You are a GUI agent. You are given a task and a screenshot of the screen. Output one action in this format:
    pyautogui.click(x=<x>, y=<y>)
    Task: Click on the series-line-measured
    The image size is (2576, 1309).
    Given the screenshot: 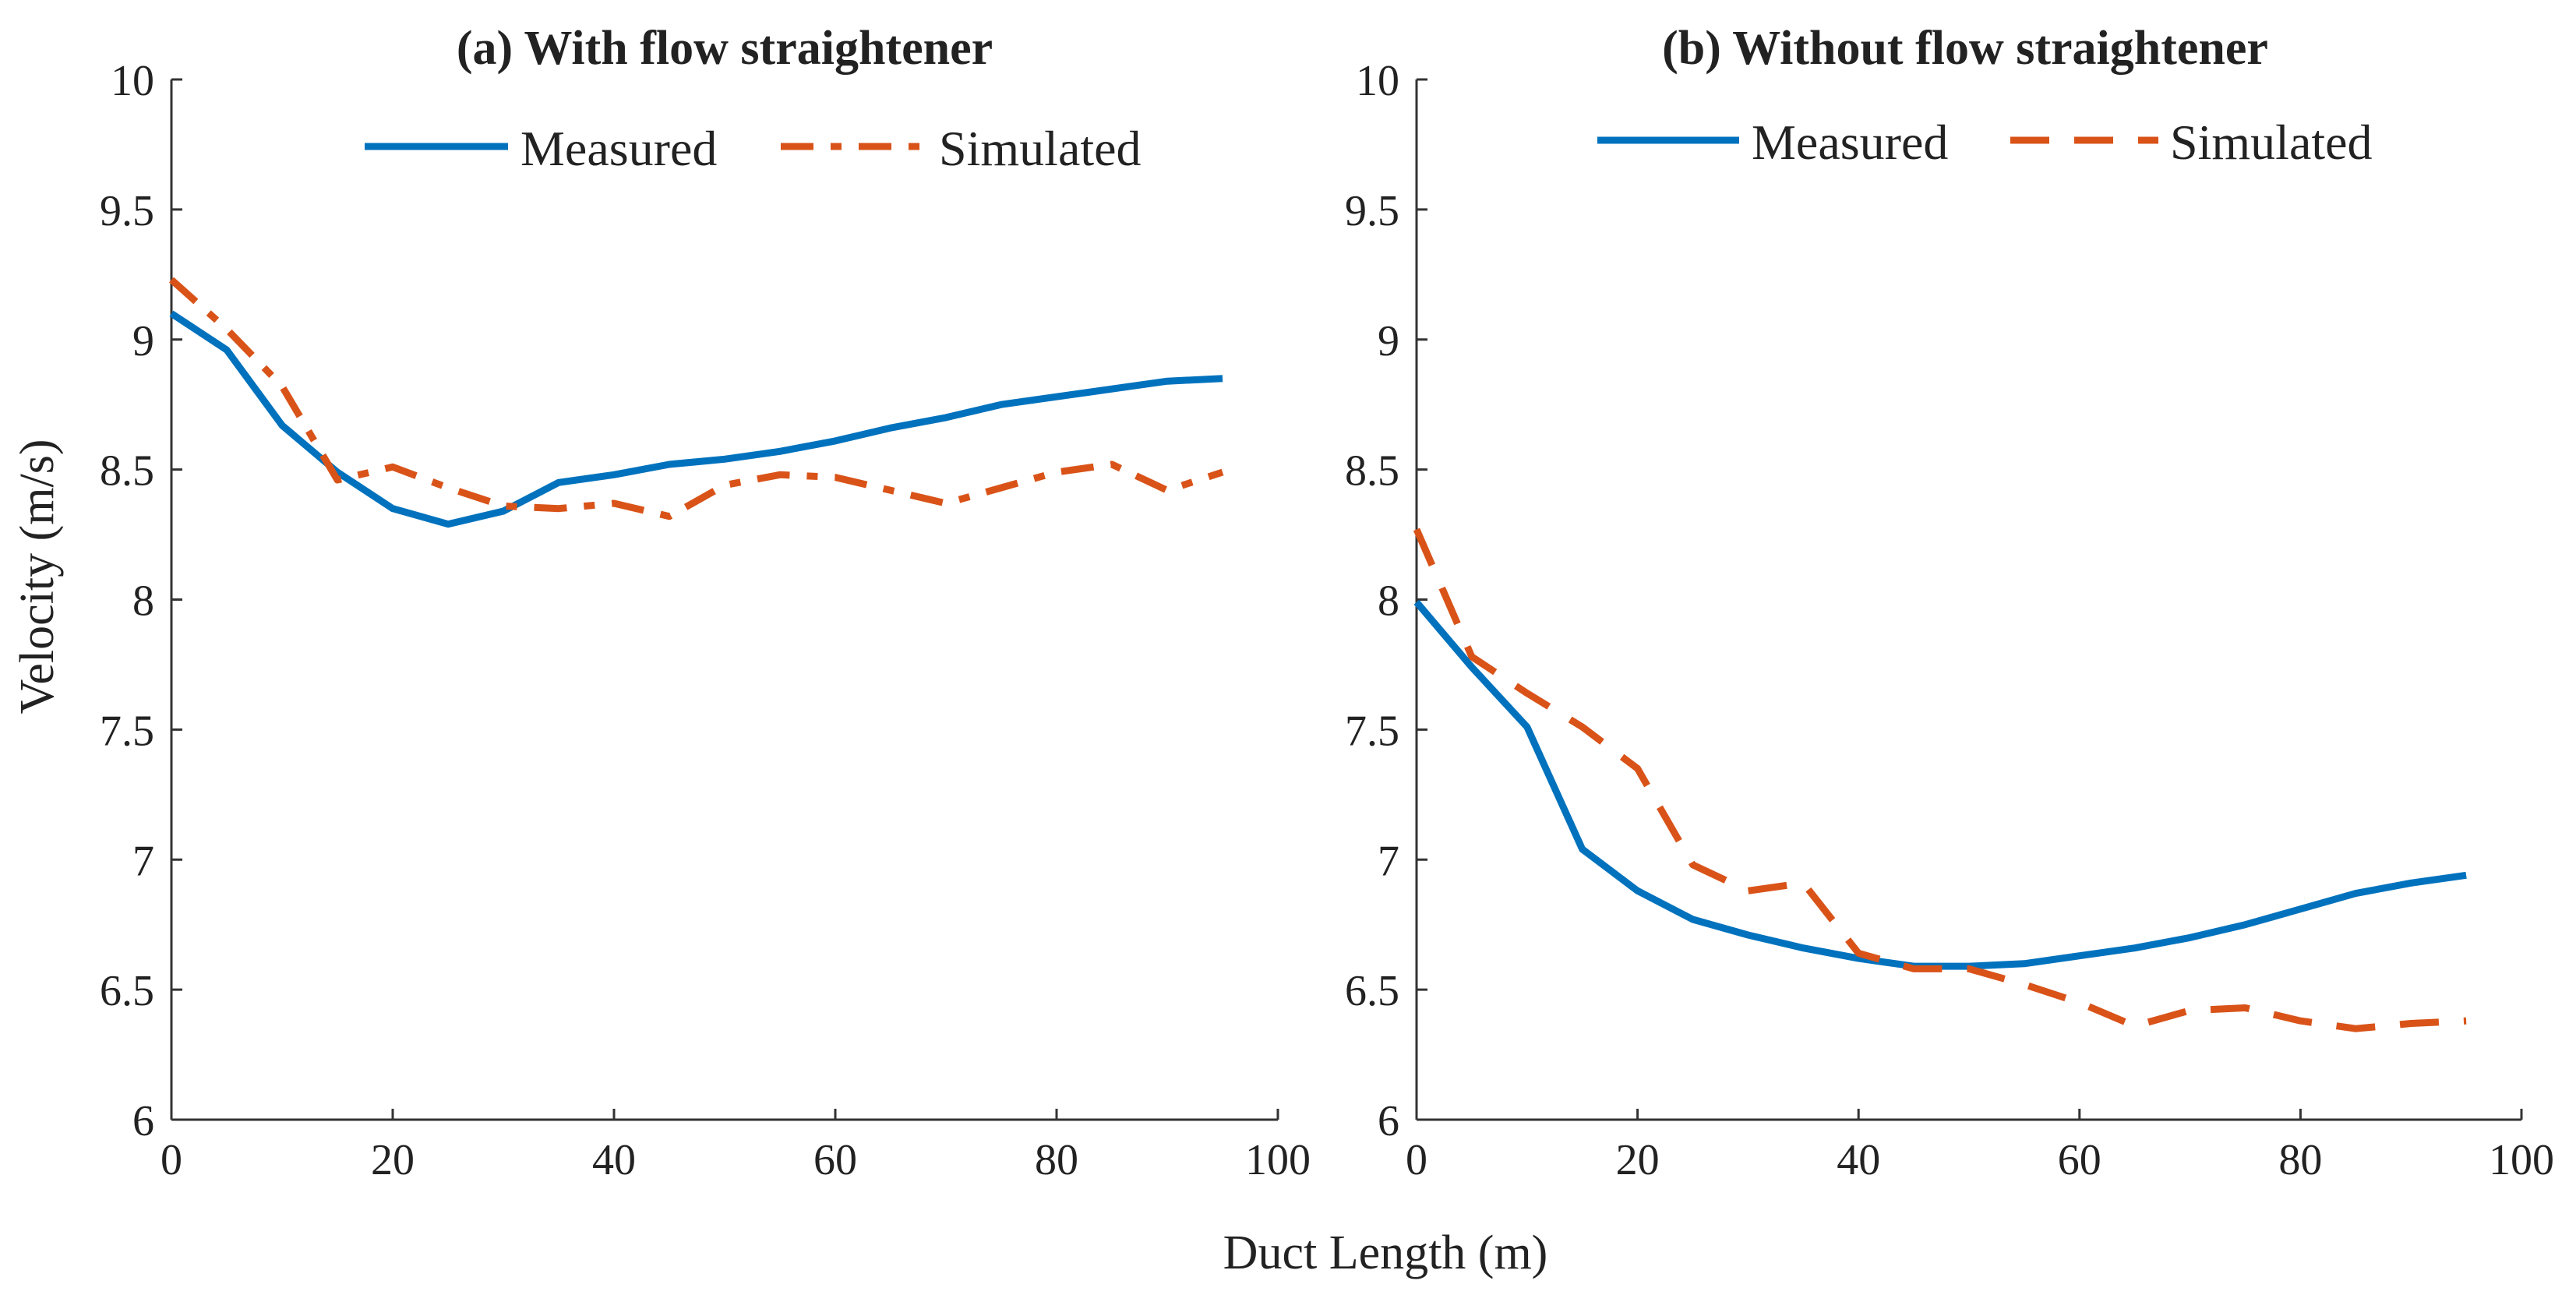 What is the action you would take?
    pyautogui.click(x=696, y=419)
    